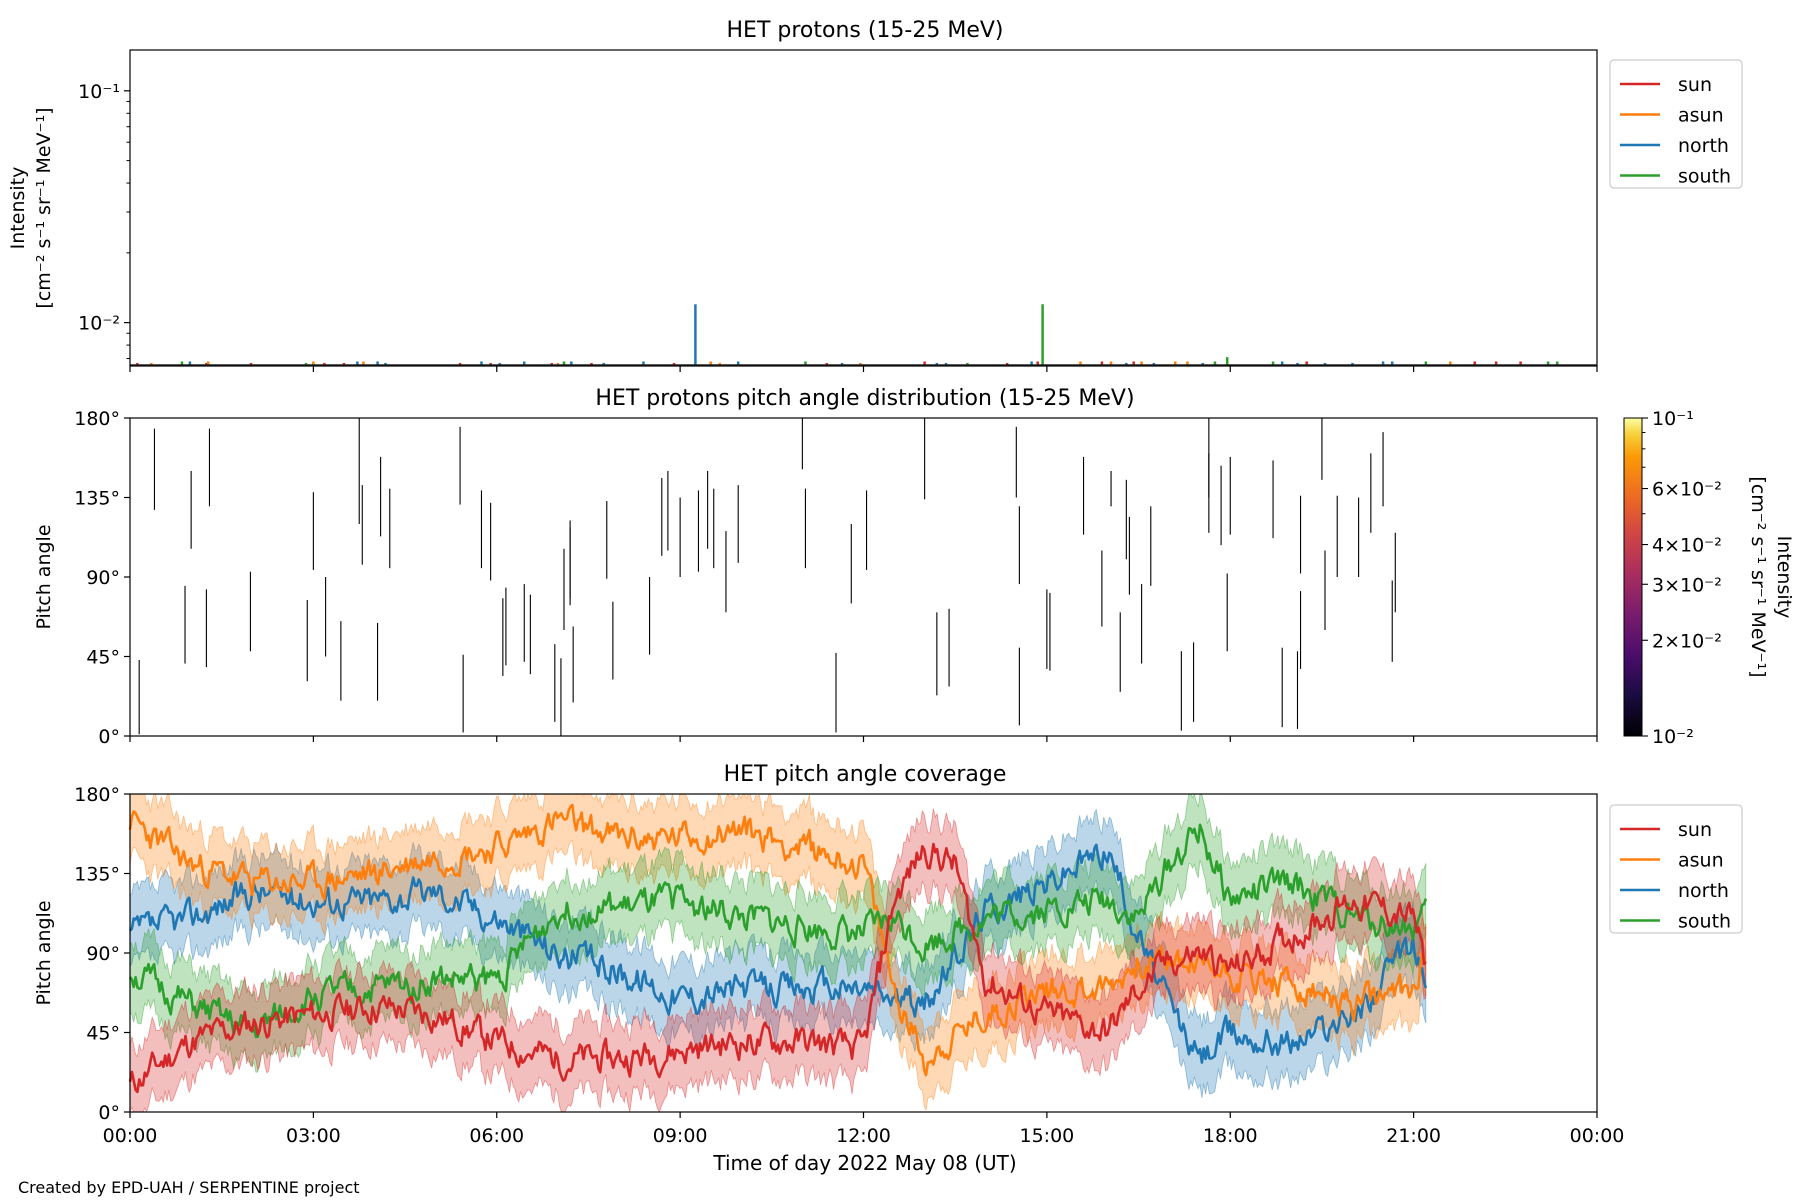  I want to click on colorbar-tick-label: 10⁻², so click(1673, 737).